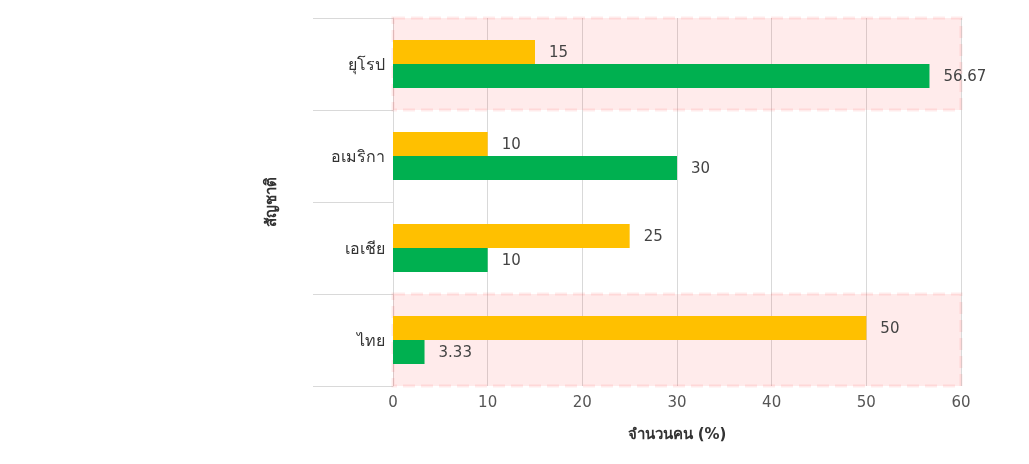 This screenshot has height=464, width=1029. What do you see at coordinates (365, 248) in the screenshot?
I see `y-tick-label: เอเชีย` at bounding box center [365, 248].